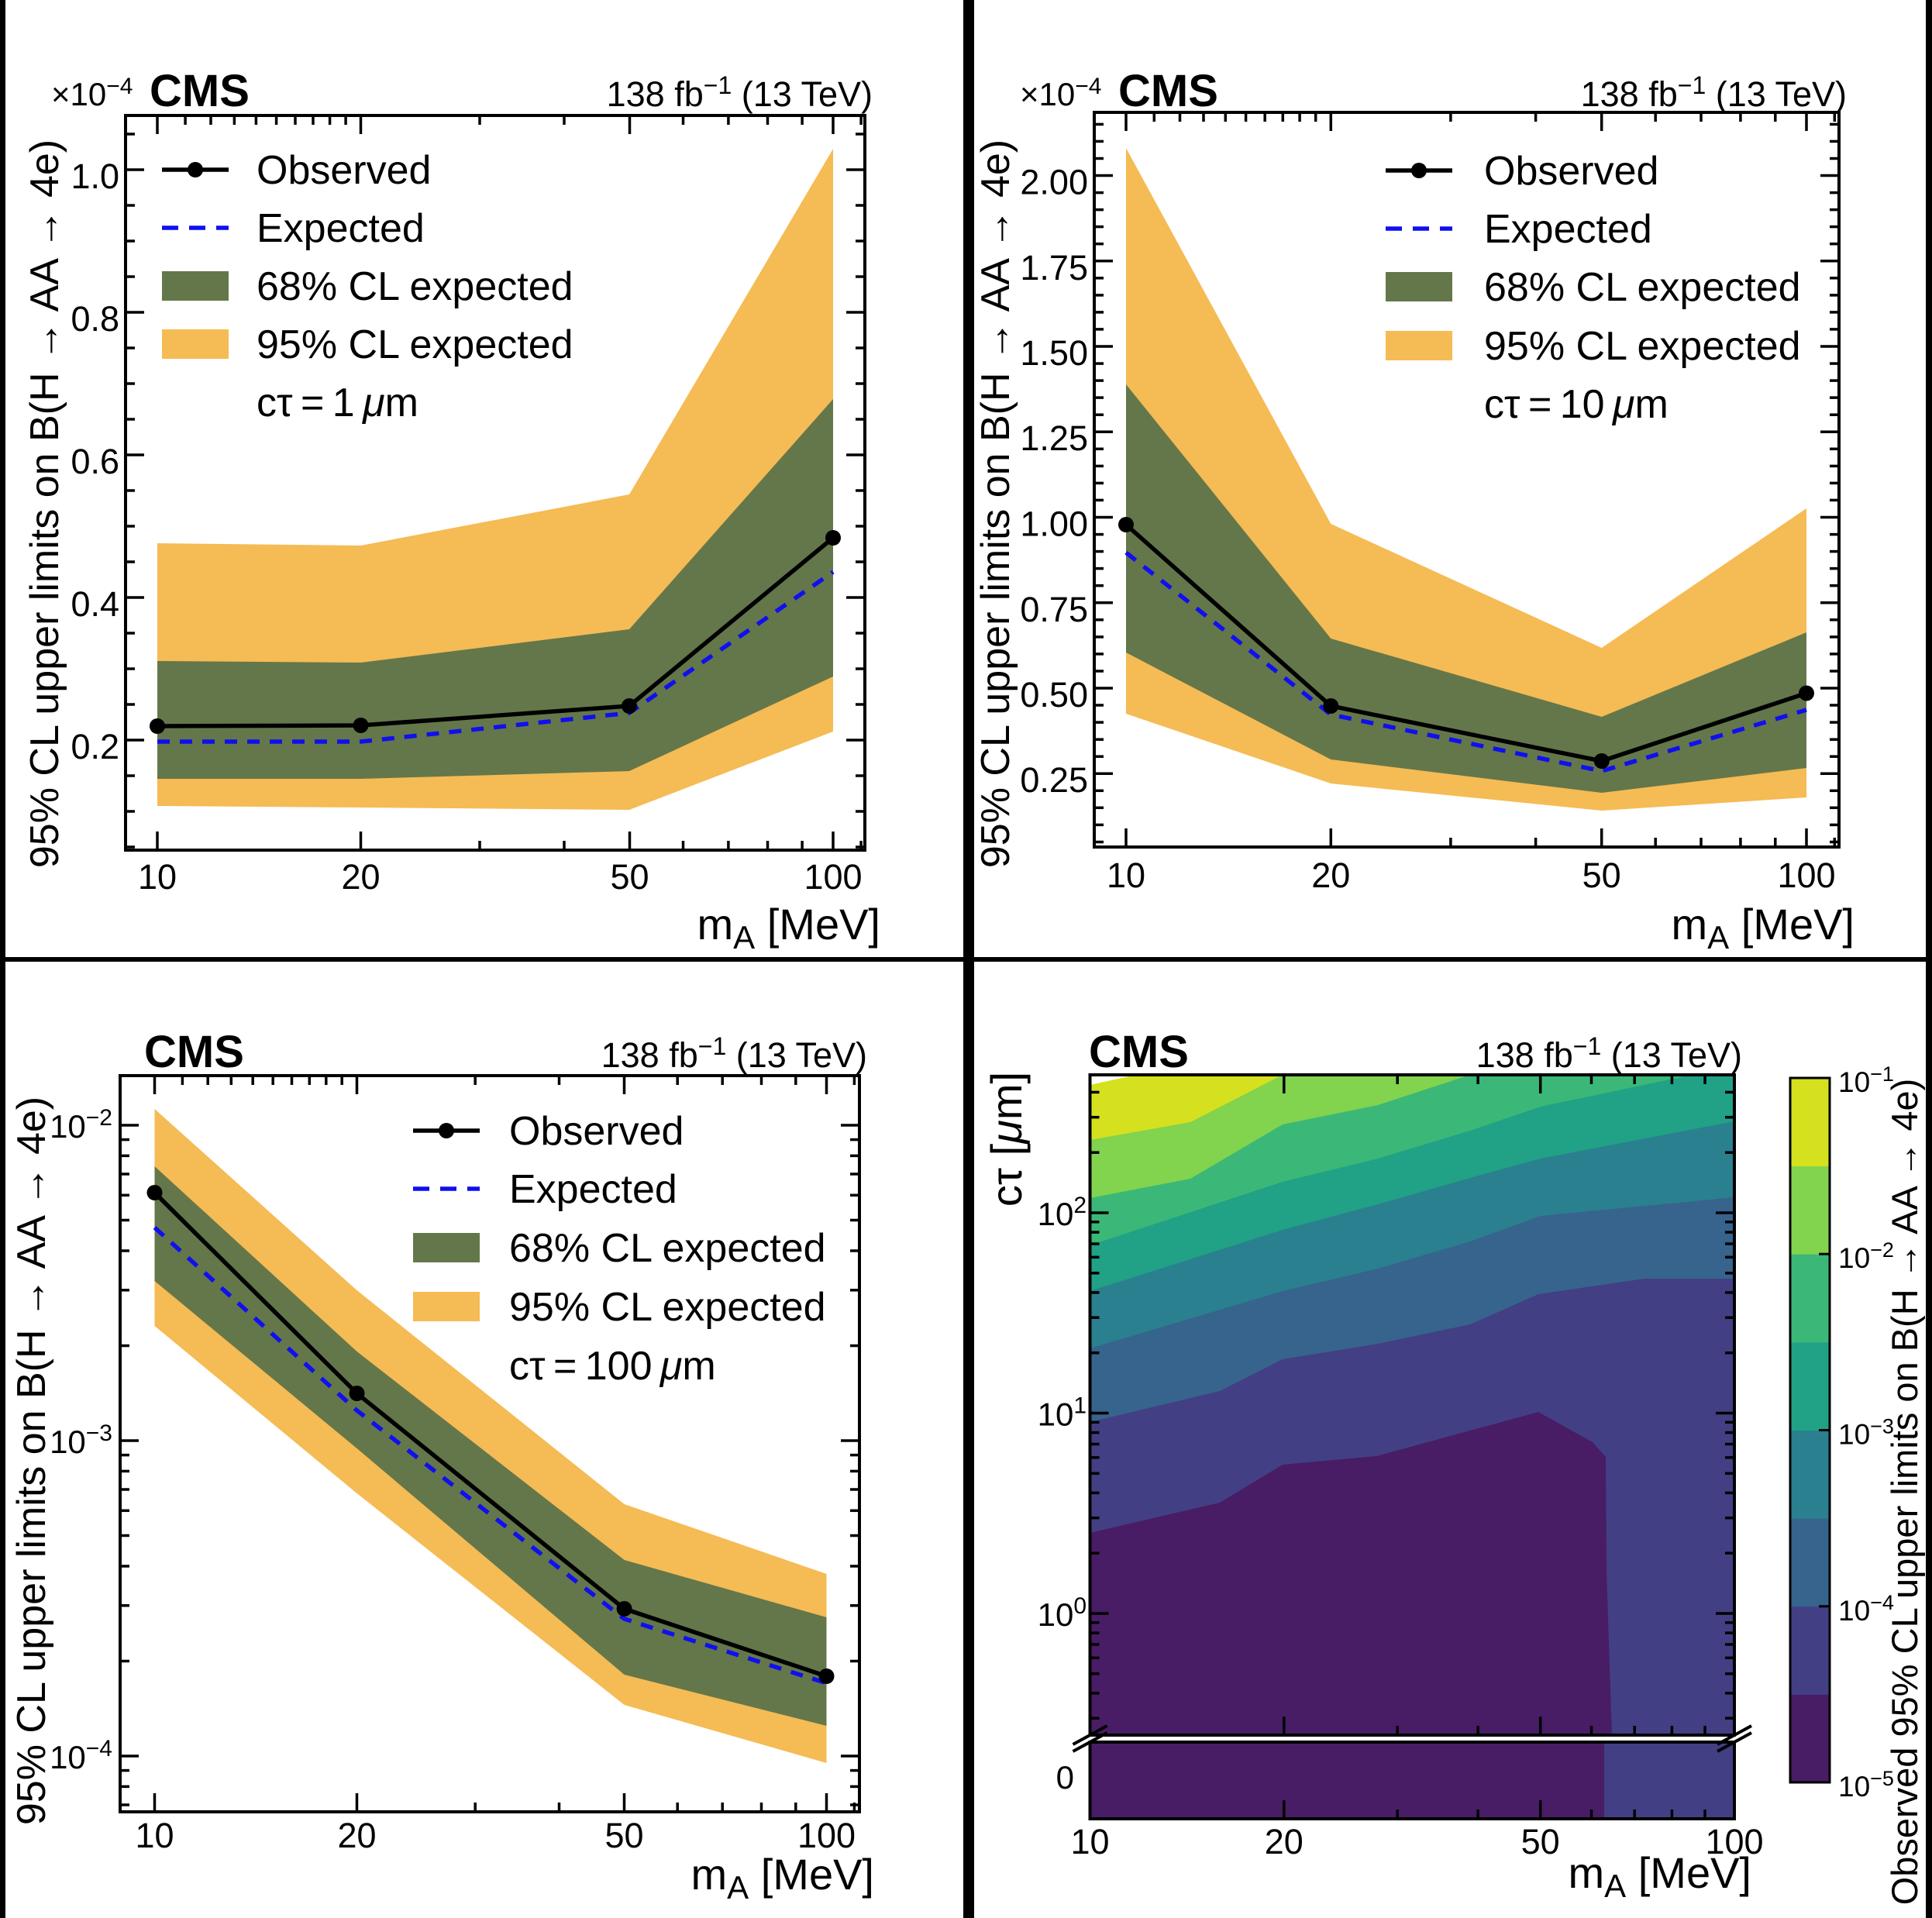 The height and width of the screenshot is (1918, 1932). I want to click on svg-text: 0.50, so click(1054, 695).